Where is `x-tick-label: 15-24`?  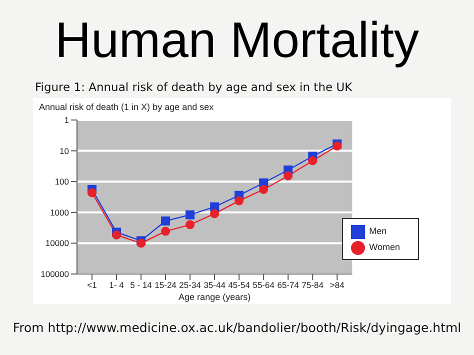
x-tick-label: 15-24 is located at coordinates (165, 285).